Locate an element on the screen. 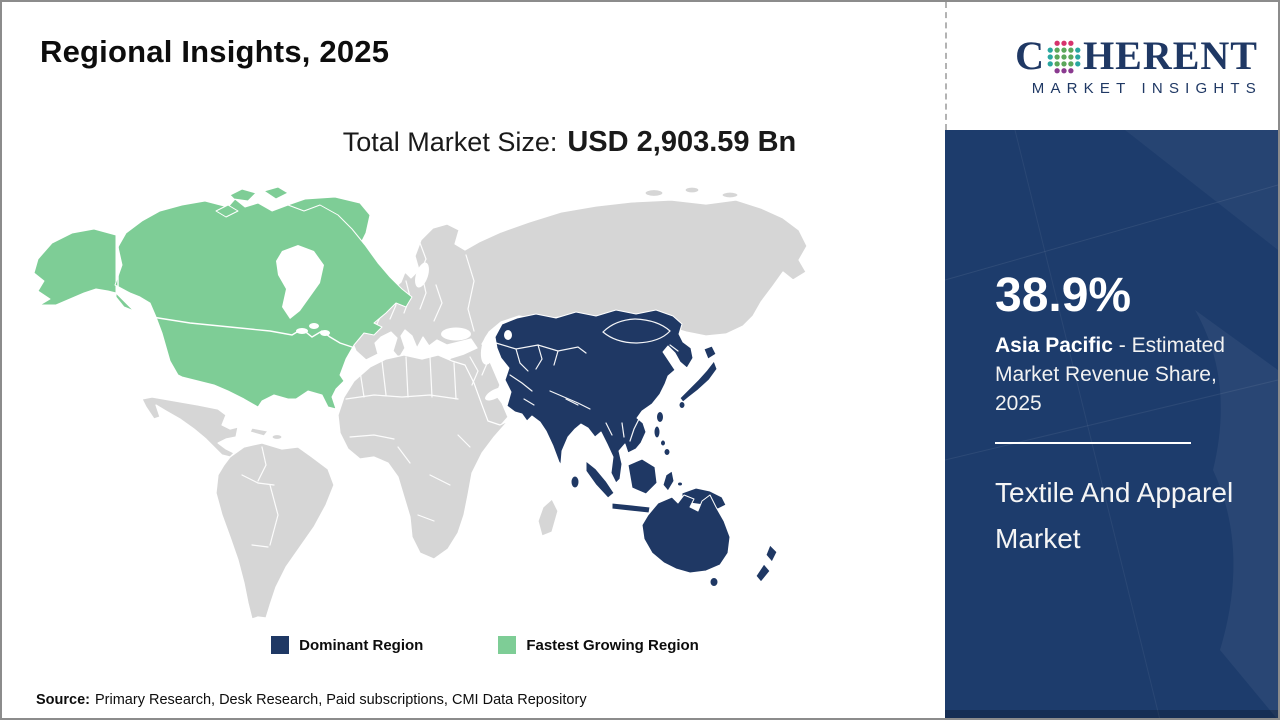 The width and height of the screenshot is (1280, 720). total-market-size-line: Total Market Size: USD 2,903.59 Bn is located at coordinates (569, 142).